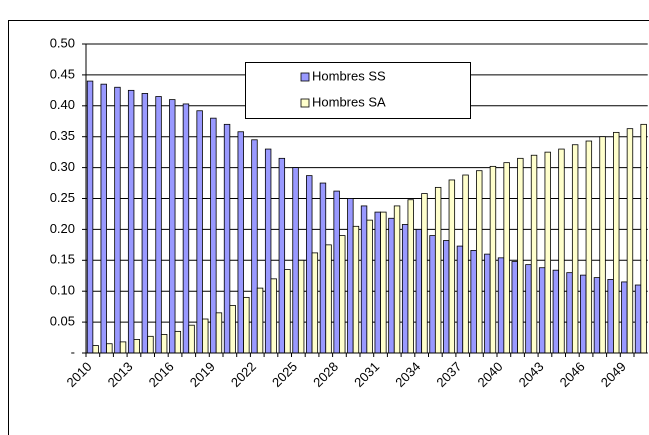 This screenshot has height=435, width=649. Describe the element at coordinates (62, 135) in the screenshot. I see `y-tick-label: 0.35` at that location.